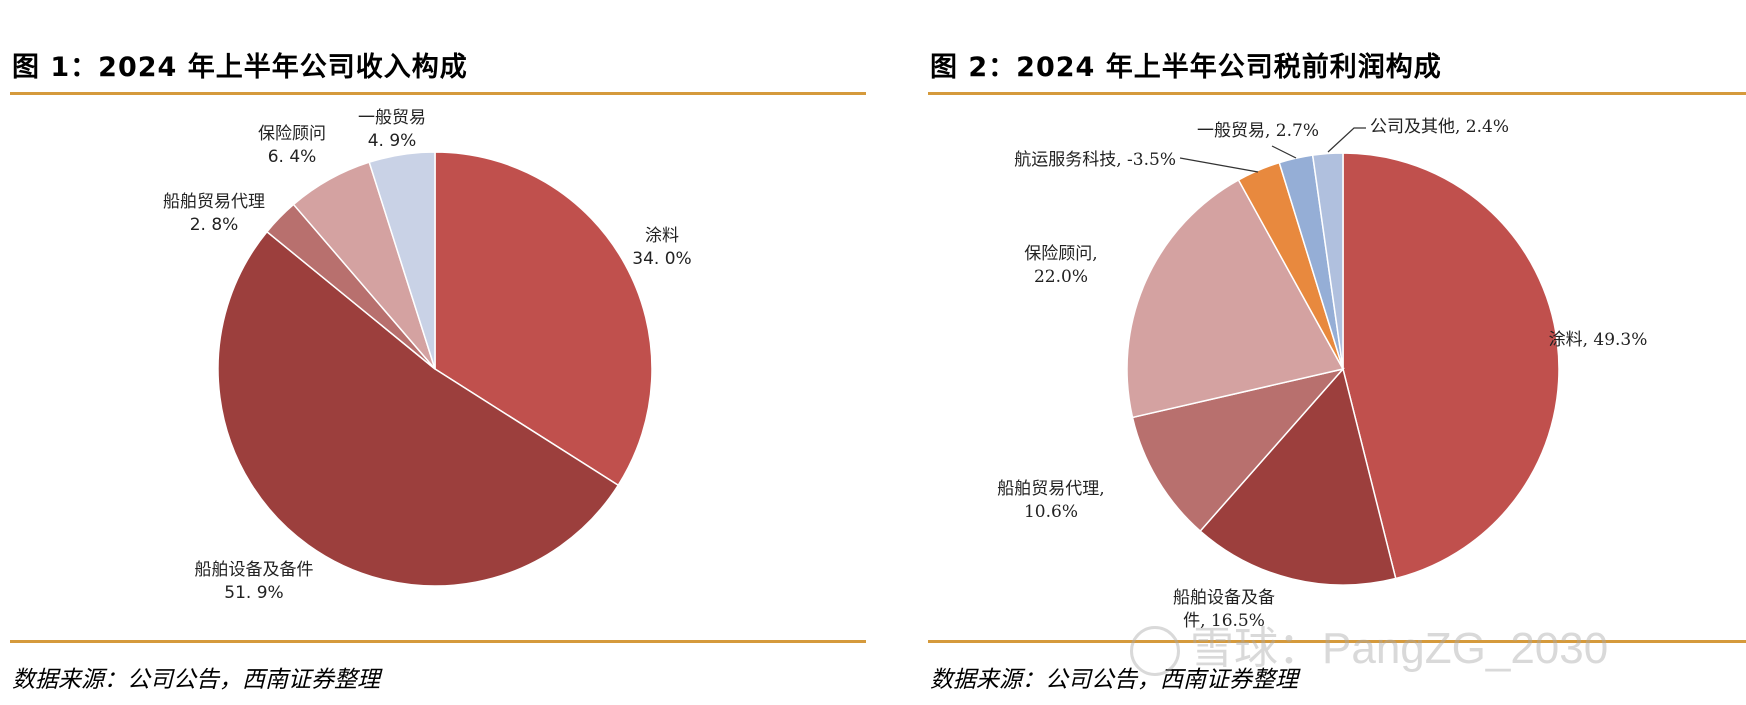  What do you see at coordinates (661, 259) in the screenshot?
I see `slice-label-1-line2: 34. 0%` at bounding box center [661, 259].